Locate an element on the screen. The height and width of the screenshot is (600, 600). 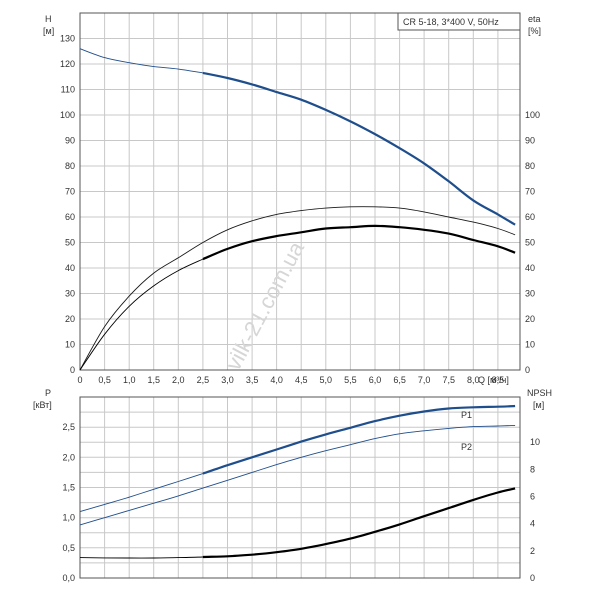
npsh-curve-thin is located at coordinates (141, 557).